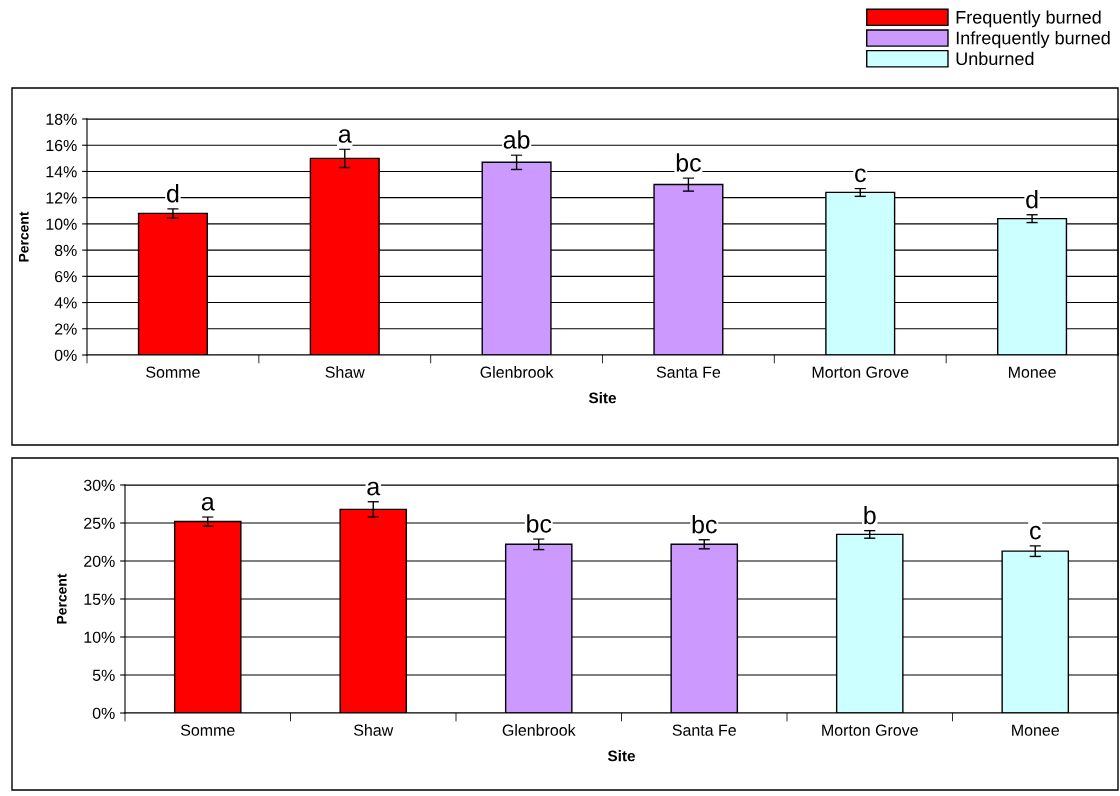 The height and width of the screenshot is (796, 1120). Describe the element at coordinates (66, 329) in the screenshot. I see `y-tick-label: 2%` at that location.